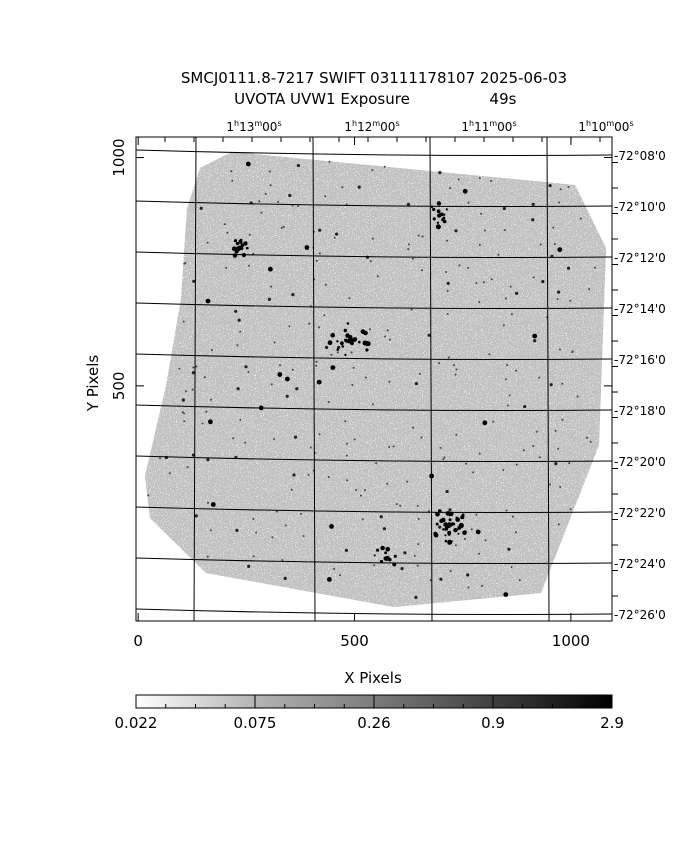 Image resolution: width=680 pixels, height=850 pixels. What do you see at coordinates (429, 126) in the screenshot?
I see `ra-labels: 1h13m00s 1h12m00s 1h11m00s 1h10m00s` at bounding box center [429, 126].